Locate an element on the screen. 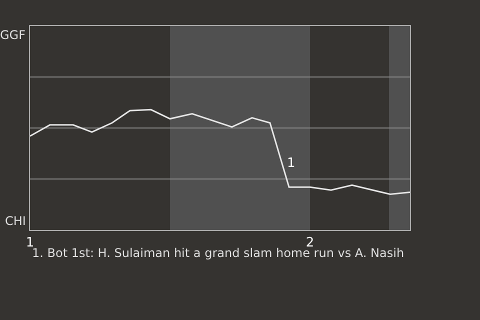 The image size is (480, 320). text: CHI is located at coordinates (15, 221).